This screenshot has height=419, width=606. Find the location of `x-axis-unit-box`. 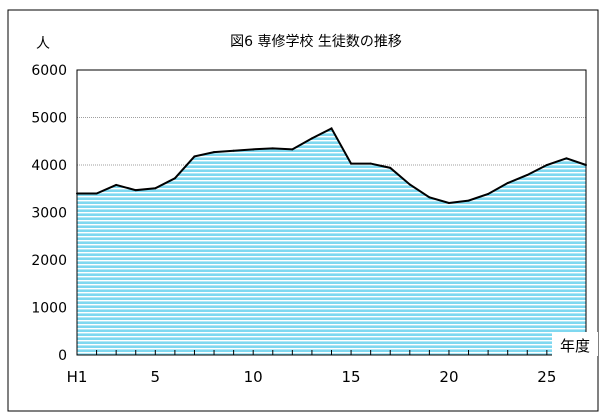

x-axis-unit-box is located at coordinates (575, 344).